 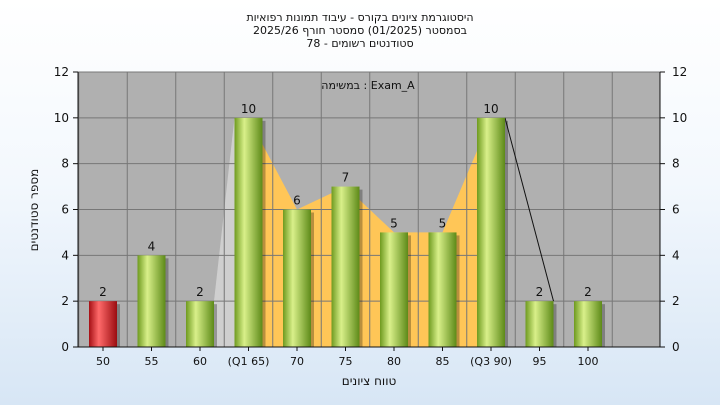 What do you see at coordinates (346, 178) in the screenshot?
I see `bar-value-label: 7` at bounding box center [346, 178].